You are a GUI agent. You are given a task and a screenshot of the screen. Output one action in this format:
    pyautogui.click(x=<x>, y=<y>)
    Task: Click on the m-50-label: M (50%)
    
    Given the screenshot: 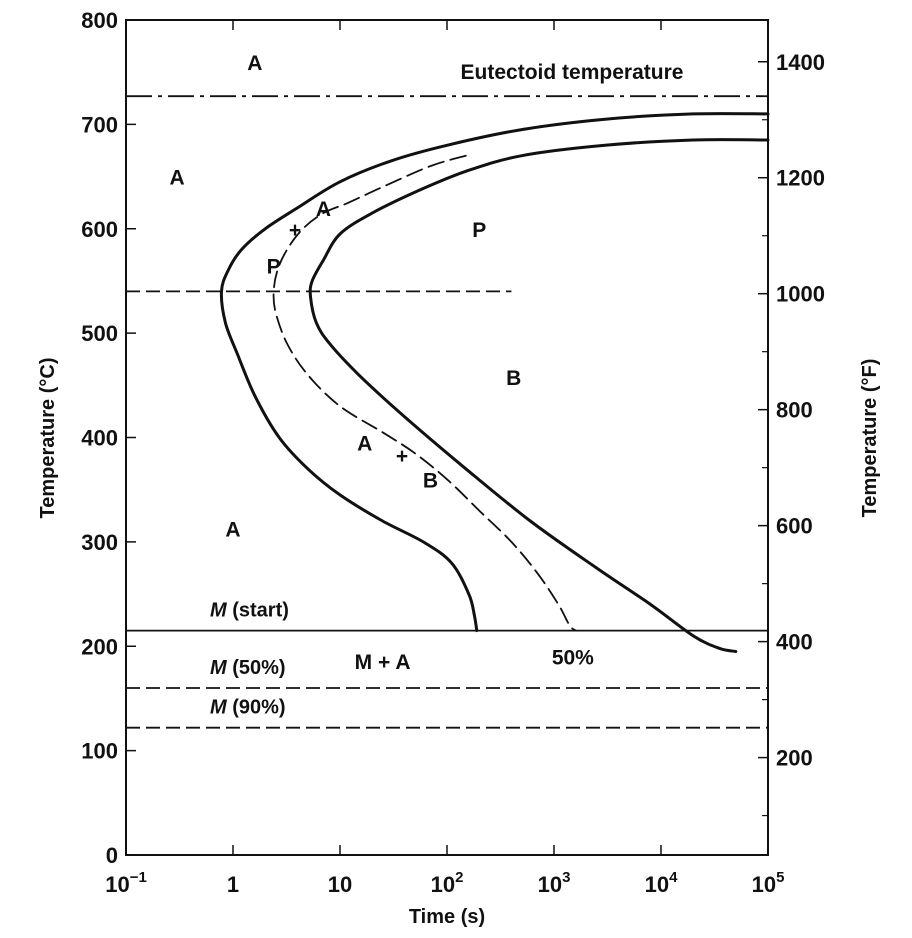 What is the action you would take?
    pyautogui.click(x=248, y=668)
    